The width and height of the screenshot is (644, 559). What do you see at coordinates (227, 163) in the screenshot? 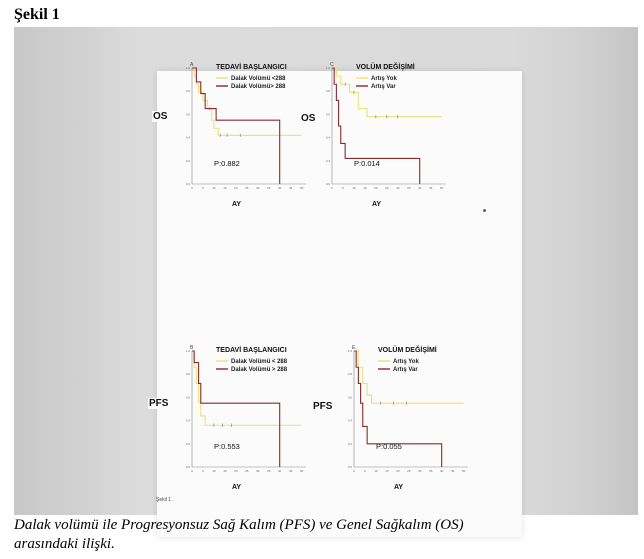
I see `p-value-label: P:0.882` at bounding box center [227, 163].